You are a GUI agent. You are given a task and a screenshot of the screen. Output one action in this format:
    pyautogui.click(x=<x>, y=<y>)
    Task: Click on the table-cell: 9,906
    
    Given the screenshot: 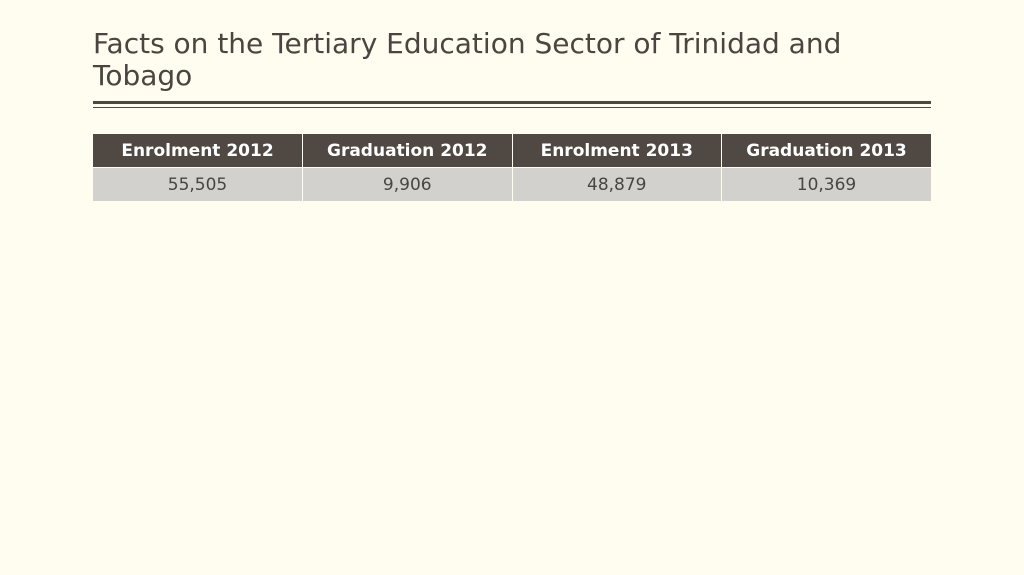 What is the action you would take?
    pyautogui.click(x=407, y=184)
    